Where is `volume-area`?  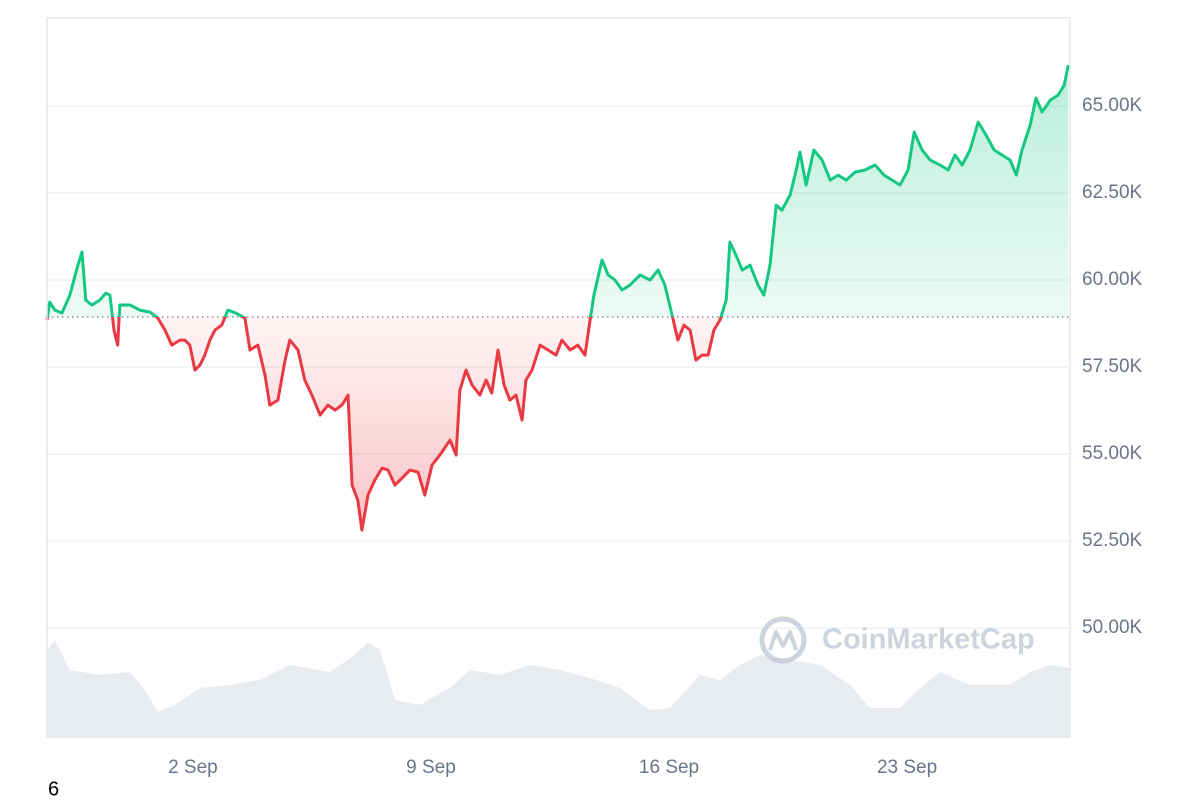
volume-area is located at coordinates (558, 688).